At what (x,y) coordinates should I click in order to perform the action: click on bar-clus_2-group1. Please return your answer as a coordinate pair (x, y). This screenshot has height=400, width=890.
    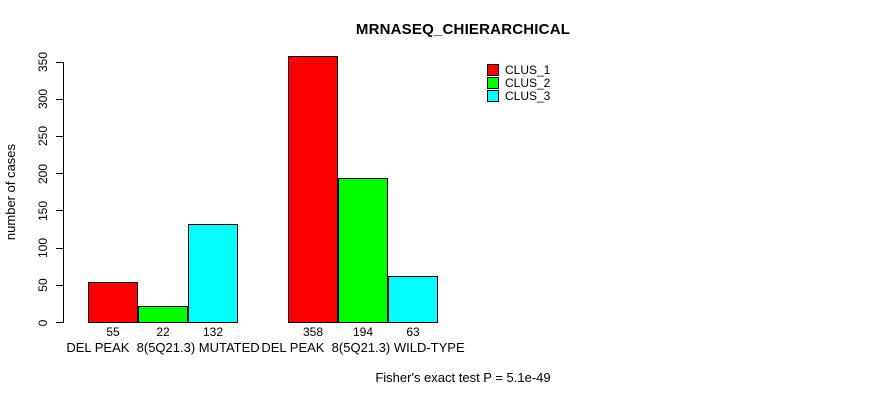
    Looking at the image, I should click on (163, 315).